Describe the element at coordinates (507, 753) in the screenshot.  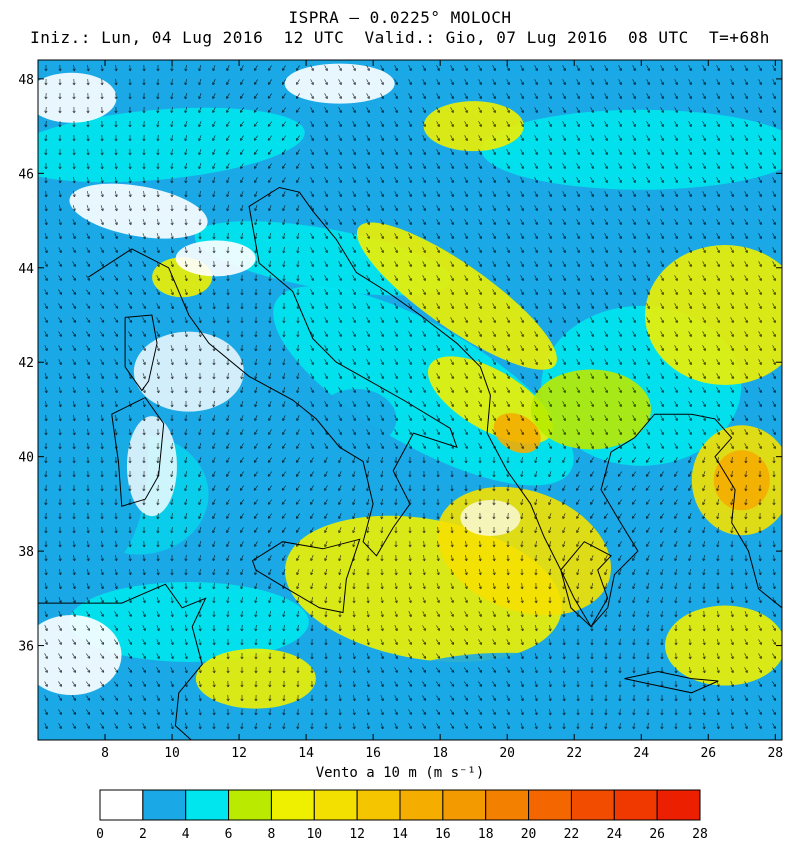
I see `lon-tick-label: 20` at that location.